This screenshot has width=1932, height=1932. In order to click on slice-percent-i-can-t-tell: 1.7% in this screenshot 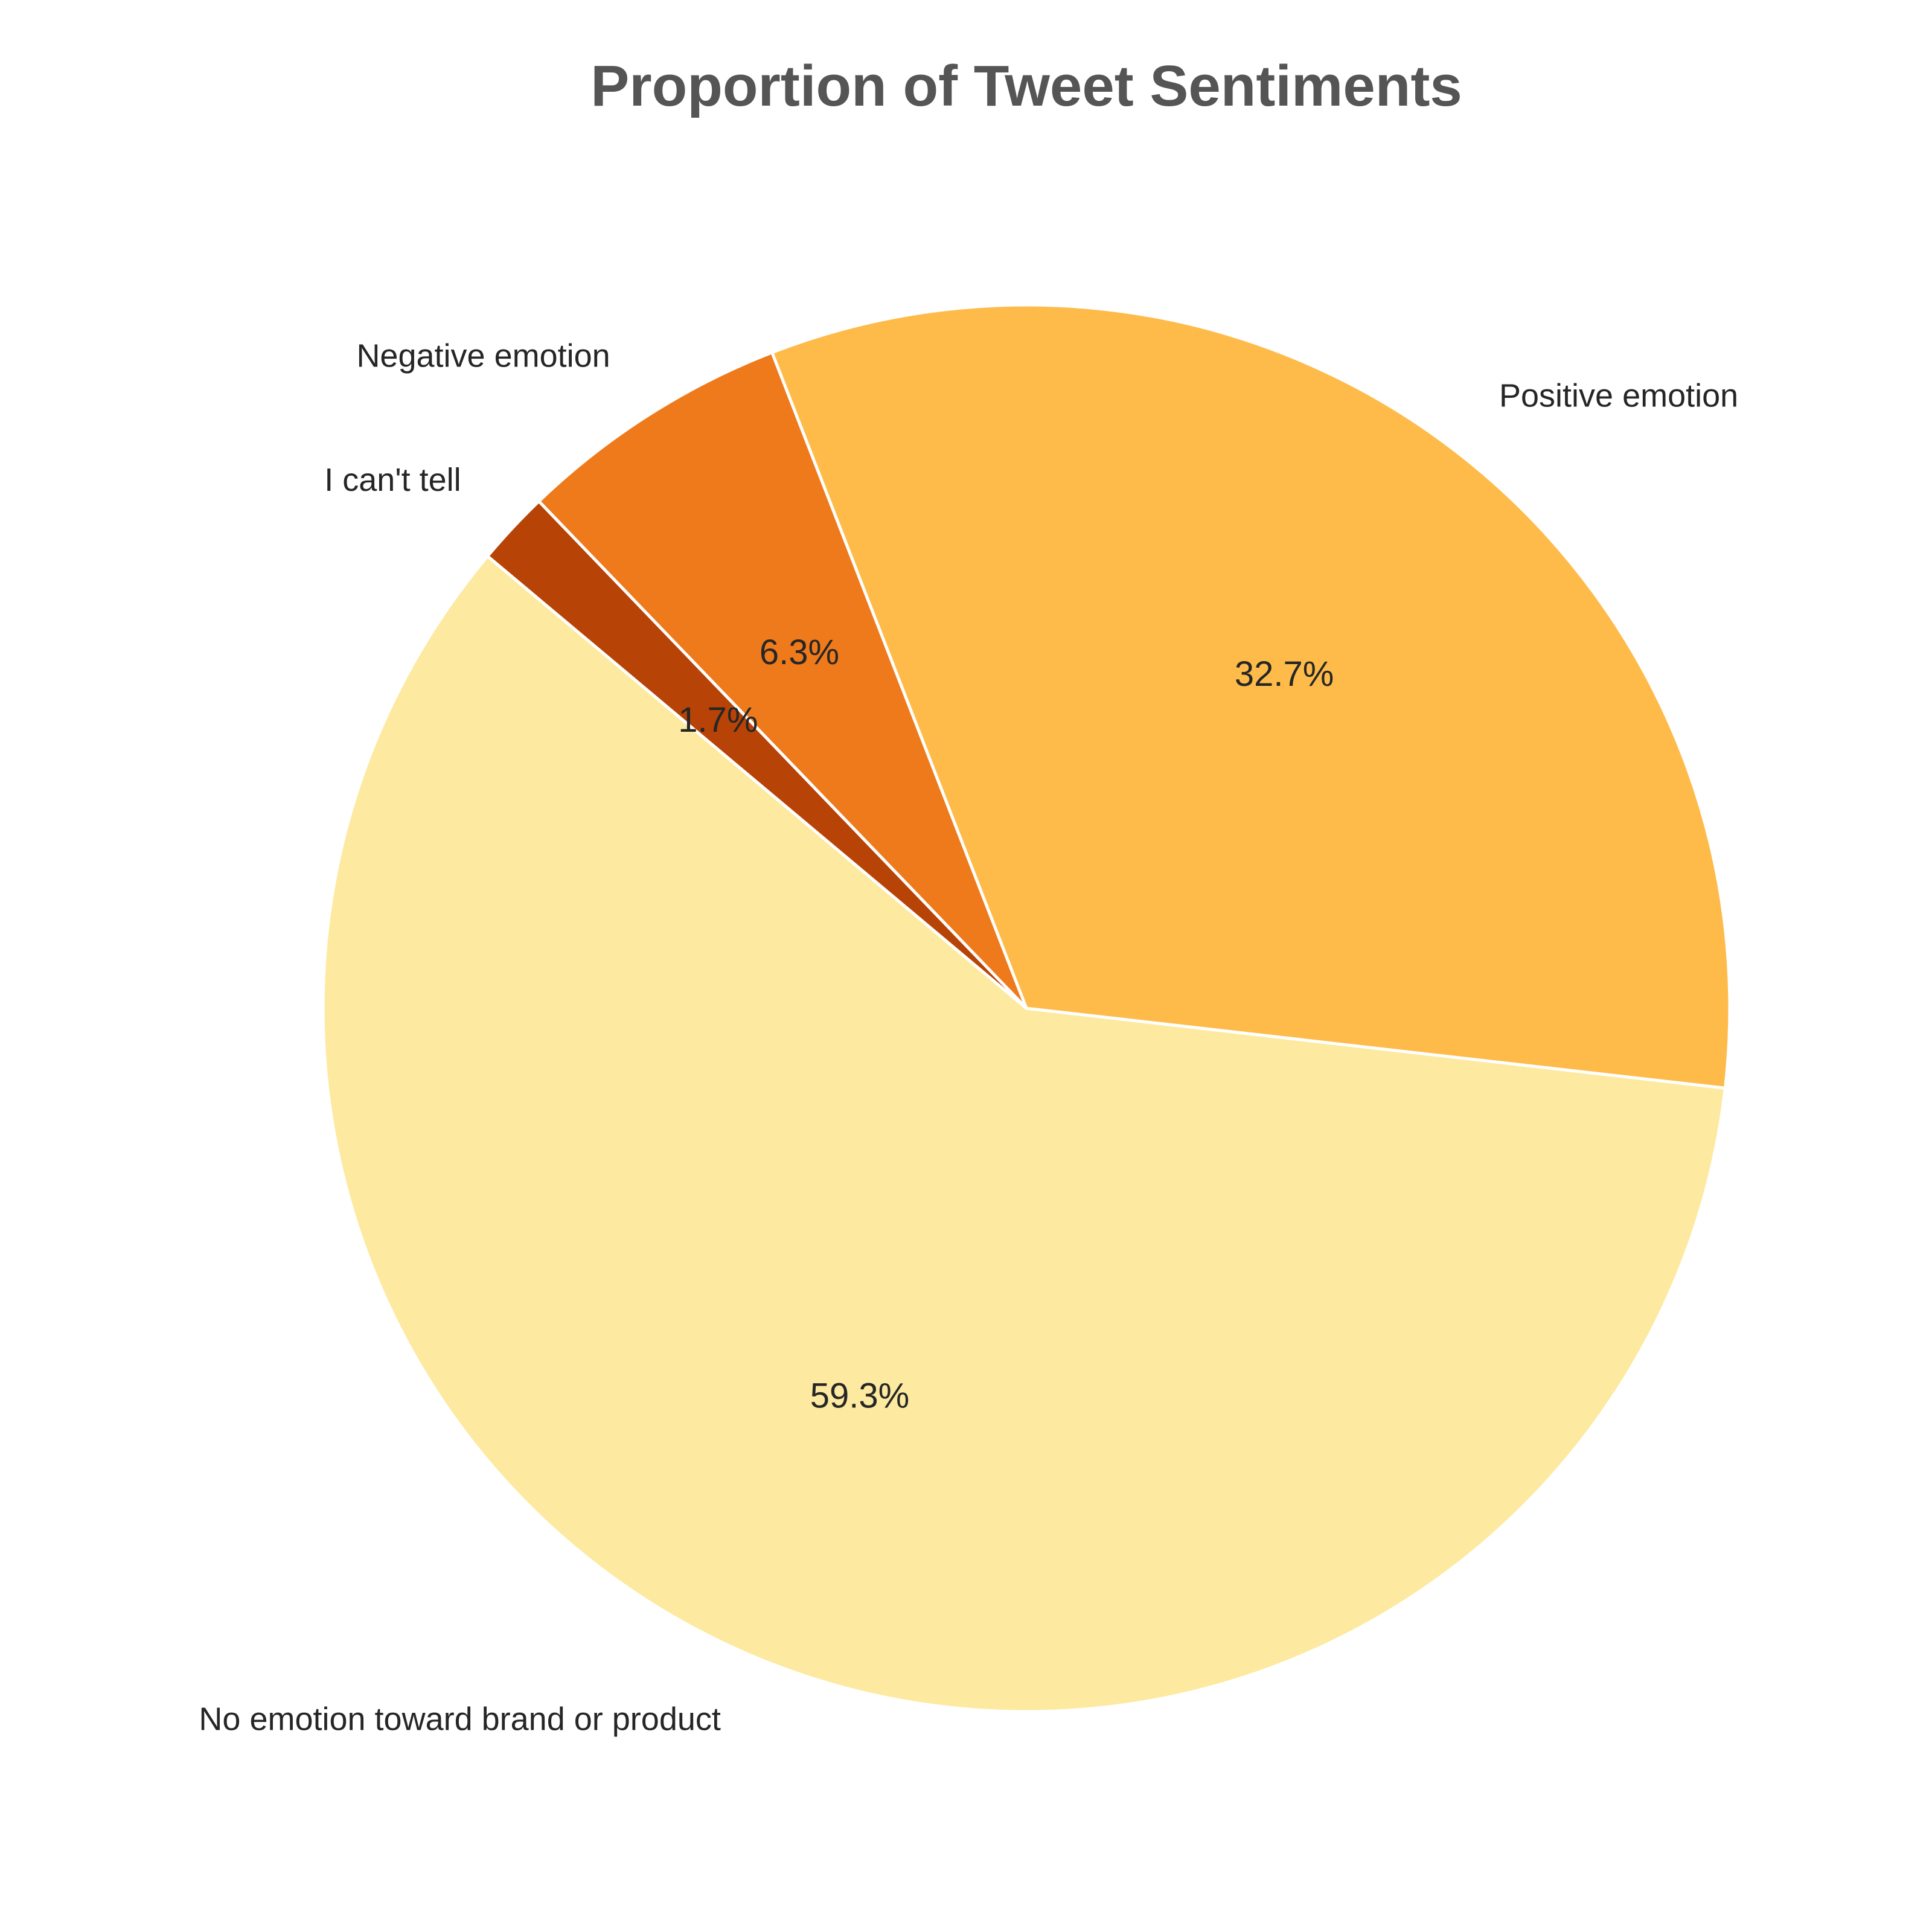, I will do `click(718, 720)`.